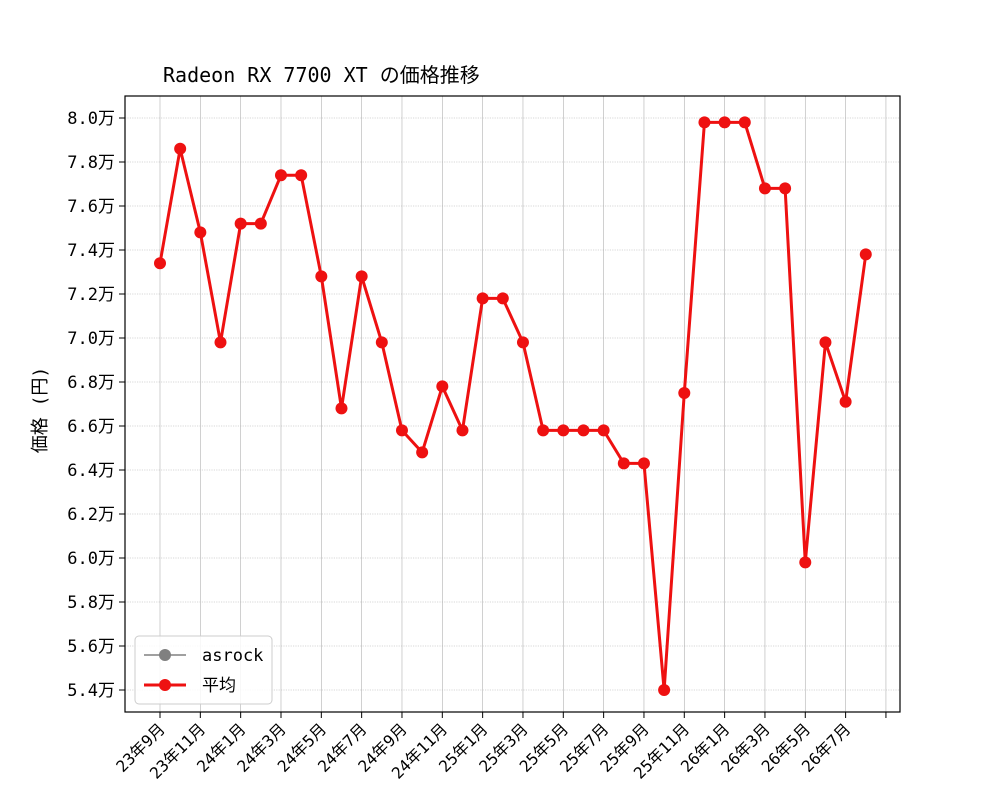 The width and height of the screenshot is (1000, 800). Describe the element at coordinates (91, 691) in the screenshot. I see `y-tick-label: 5.4万` at that location.